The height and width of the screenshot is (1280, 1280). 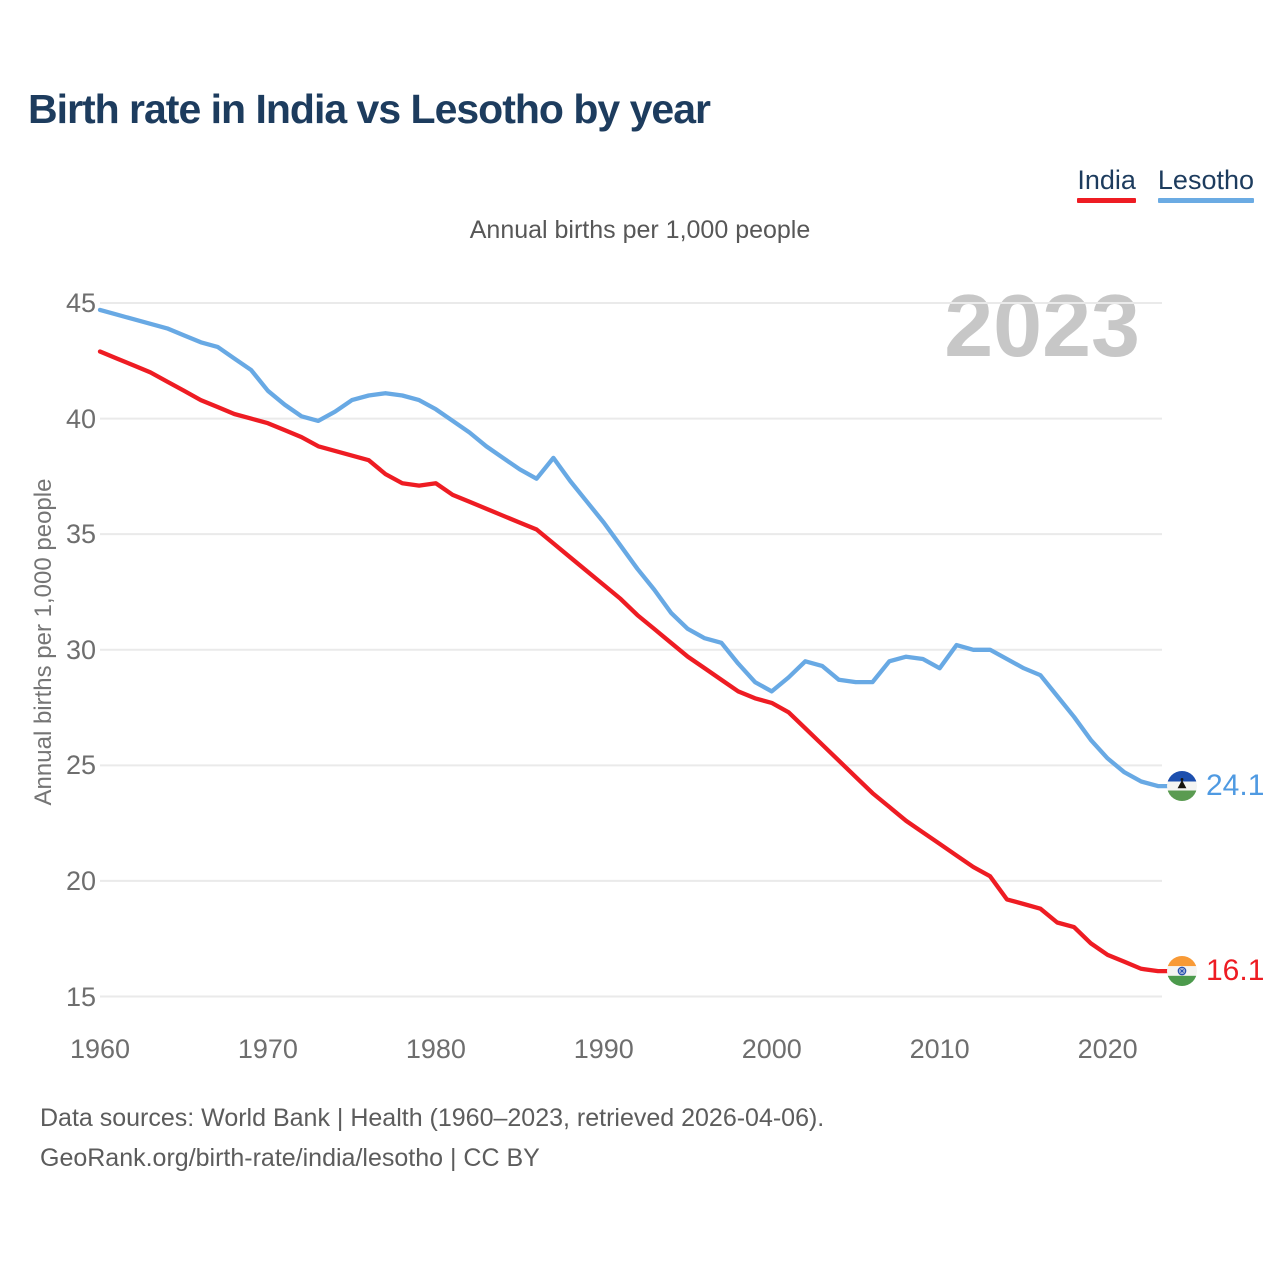 I want to click on y-tick-label-35: 35, so click(x=80, y=534).